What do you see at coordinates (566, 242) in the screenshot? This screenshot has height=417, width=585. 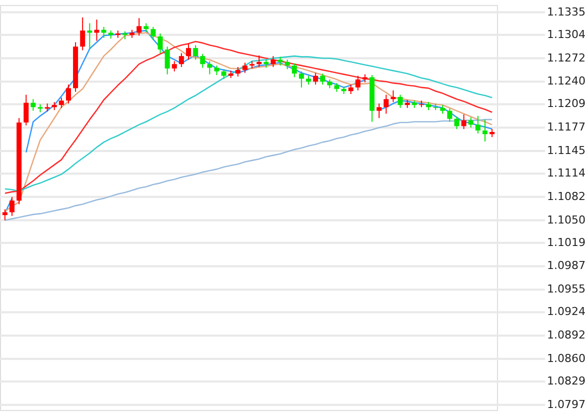 I see `y-tick-label: 1.1019` at bounding box center [566, 242].